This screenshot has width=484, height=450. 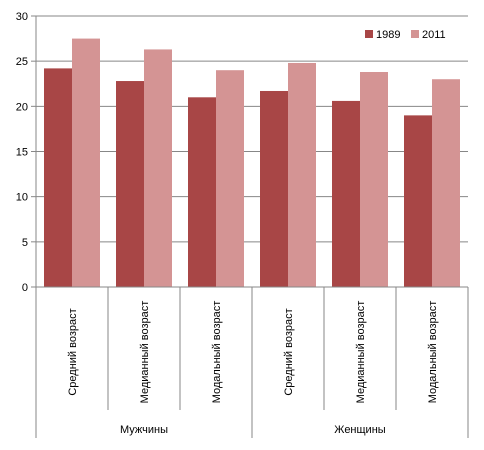 What do you see at coordinates (388, 35) in the screenshot?
I see `legend-label-1989: 1989` at bounding box center [388, 35].